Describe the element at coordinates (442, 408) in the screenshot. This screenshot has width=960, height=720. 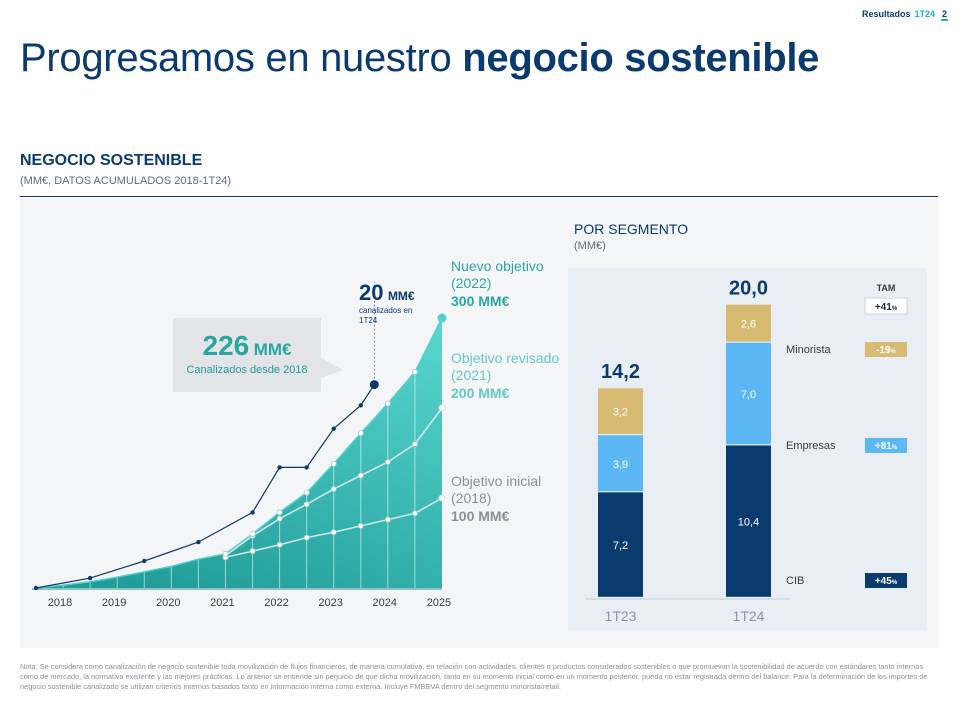
I see `revised-target-endpoint` at that location.